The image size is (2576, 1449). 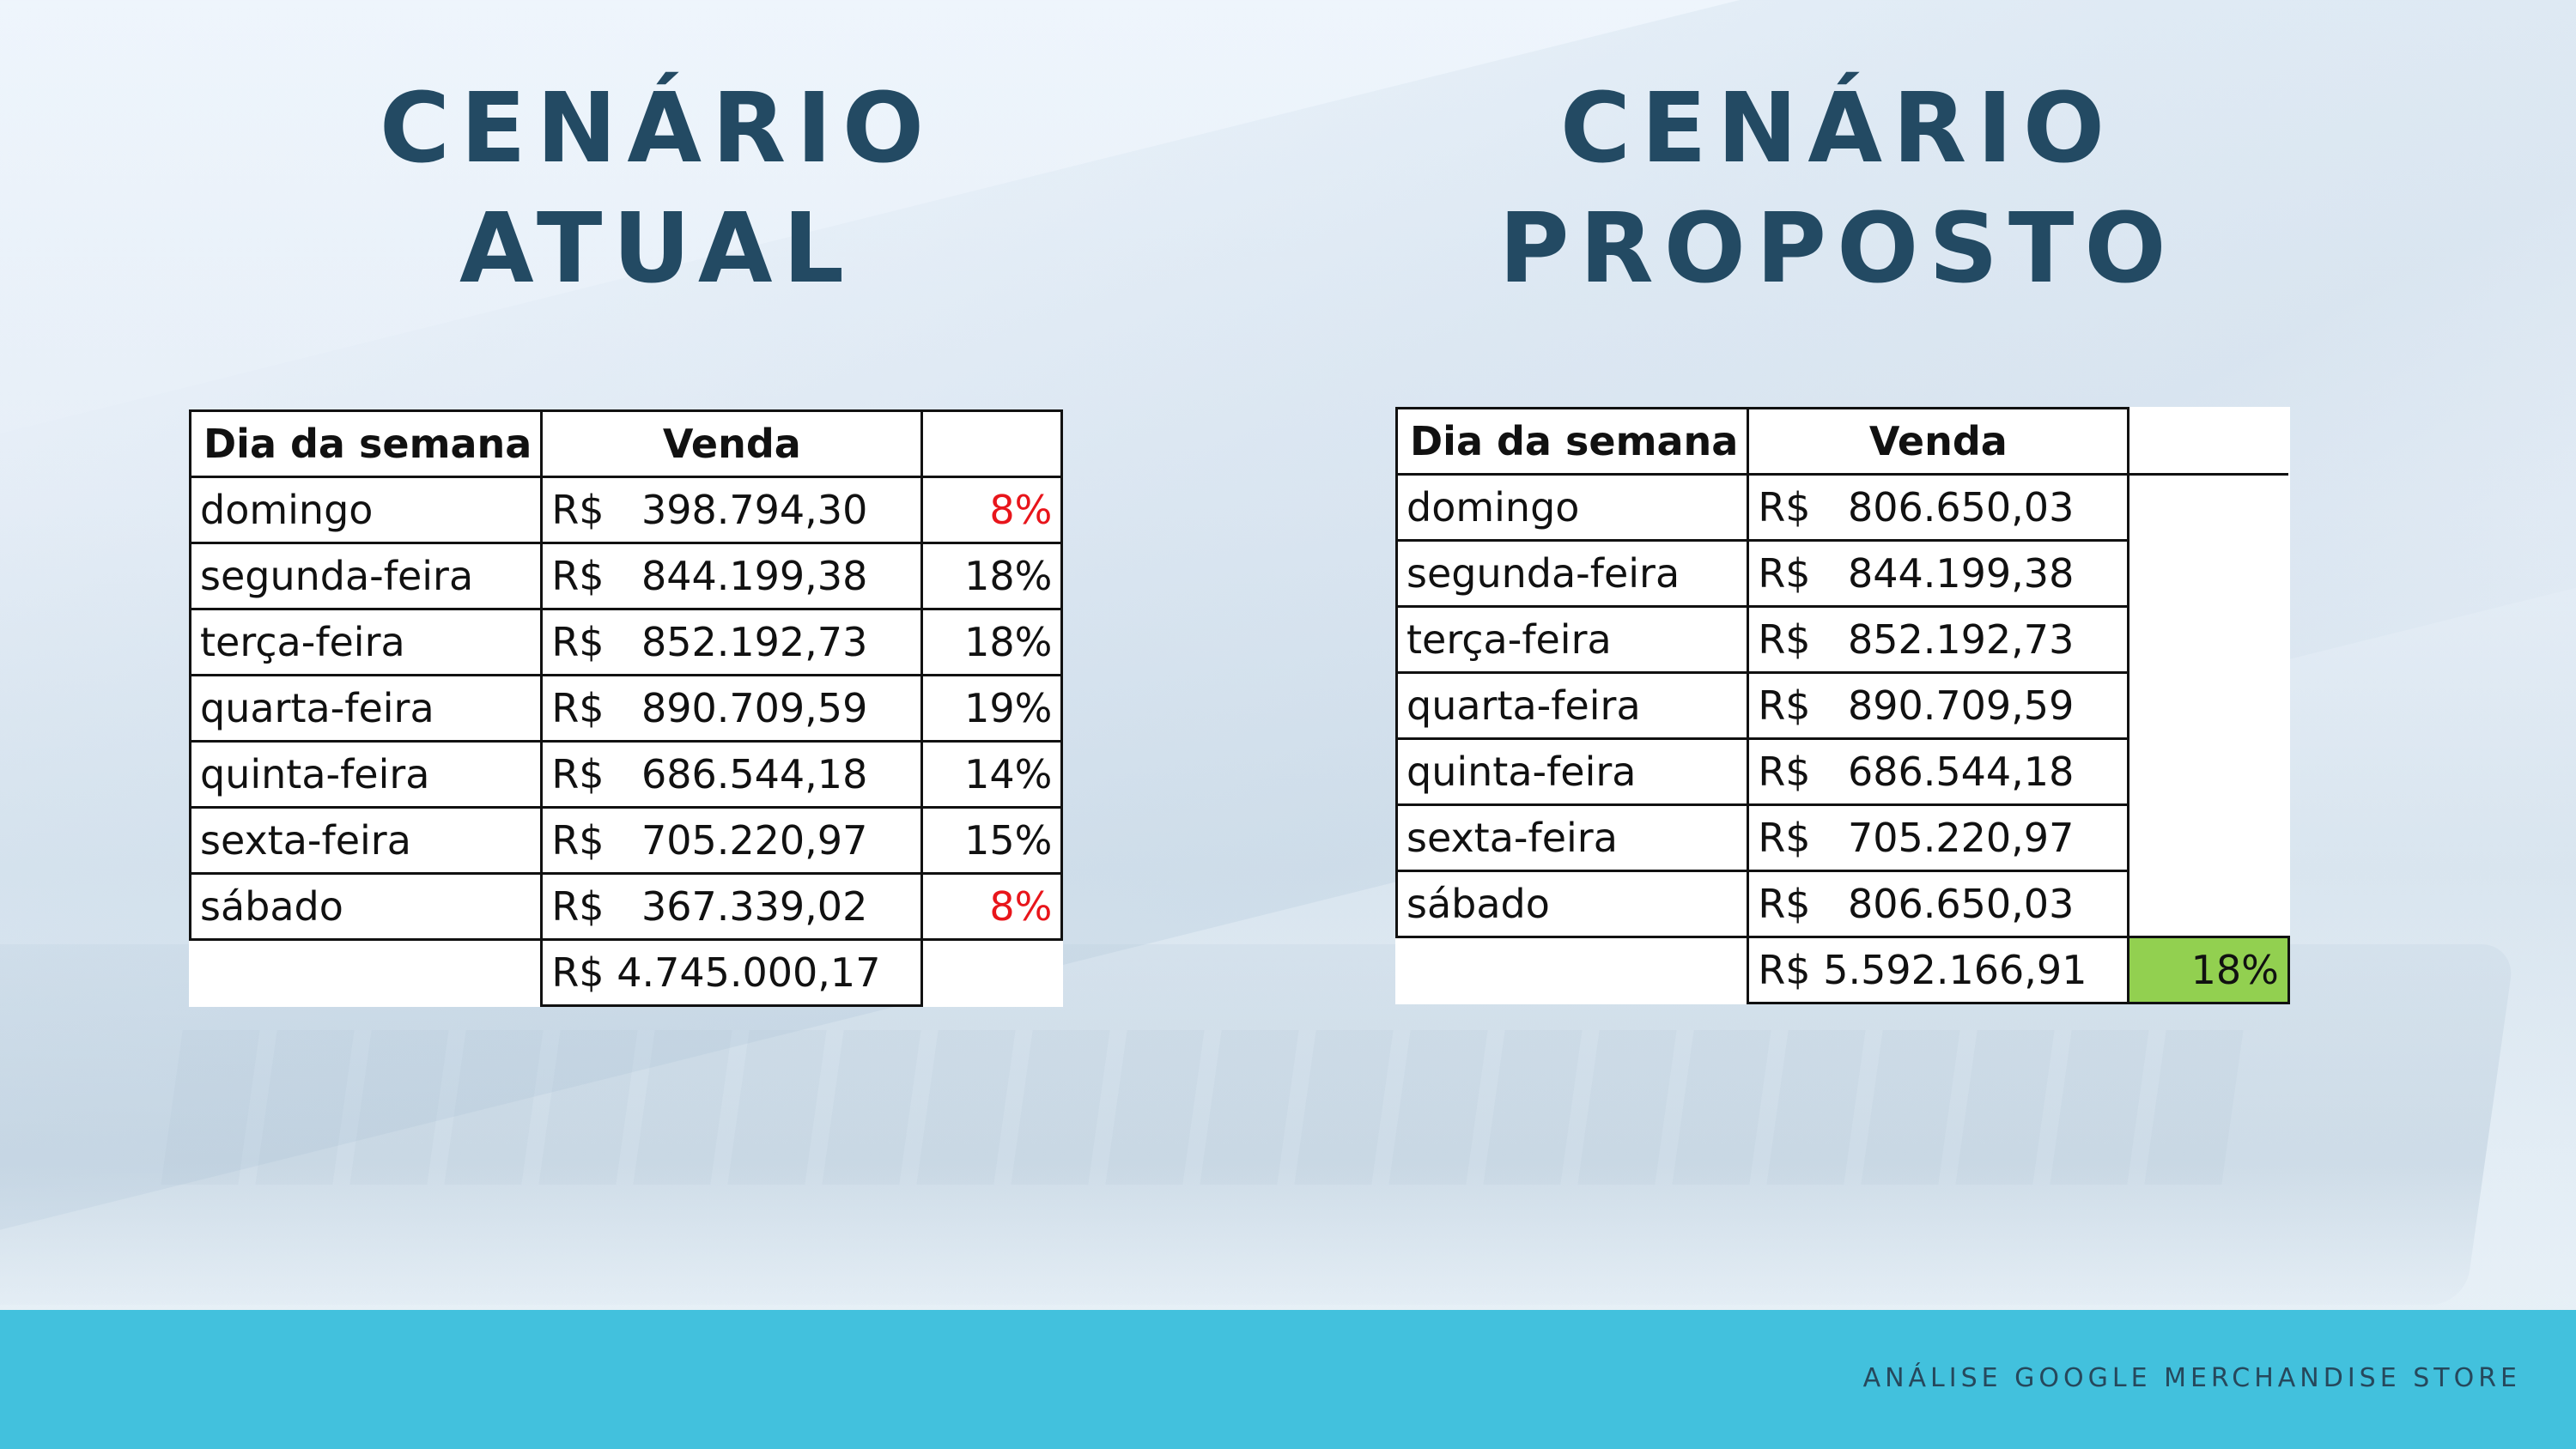 I want to click on table-row: domingo R$ 398.794,30 8%, so click(x=626, y=510).